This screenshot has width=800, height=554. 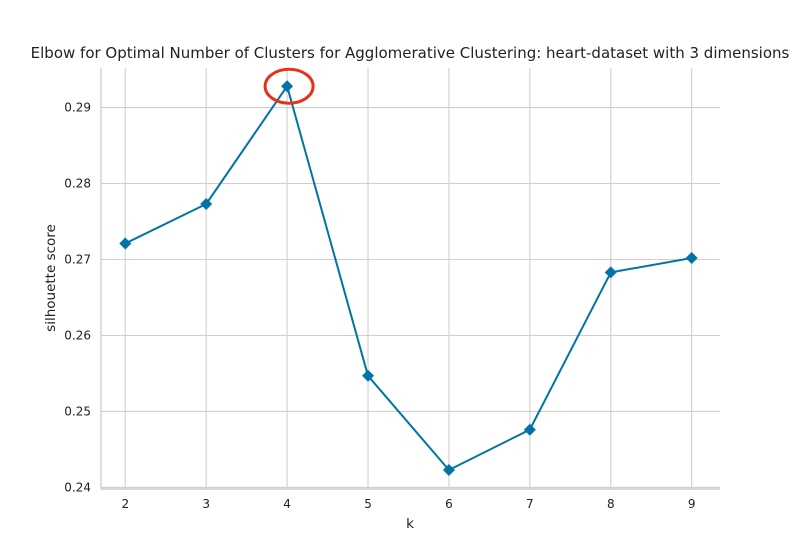 What do you see at coordinates (529, 429) in the screenshot?
I see `data-point-k7` at bounding box center [529, 429].